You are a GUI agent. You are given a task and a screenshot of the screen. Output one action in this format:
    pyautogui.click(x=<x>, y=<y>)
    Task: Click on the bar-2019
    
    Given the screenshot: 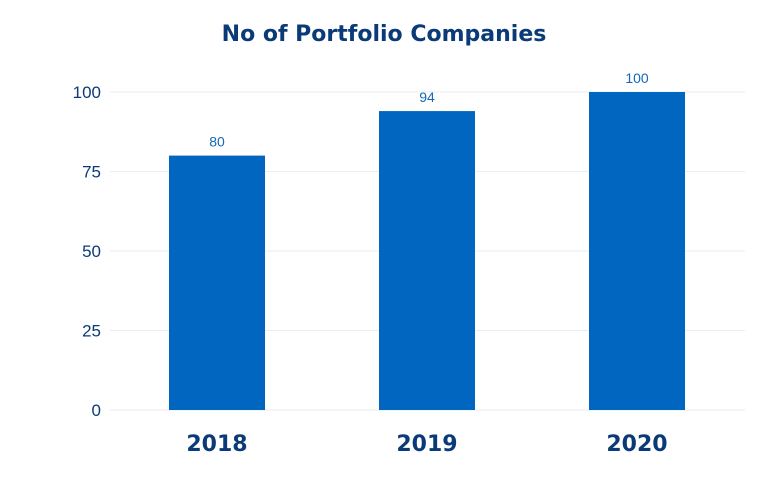 What is the action you would take?
    pyautogui.click(x=427, y=260)
    